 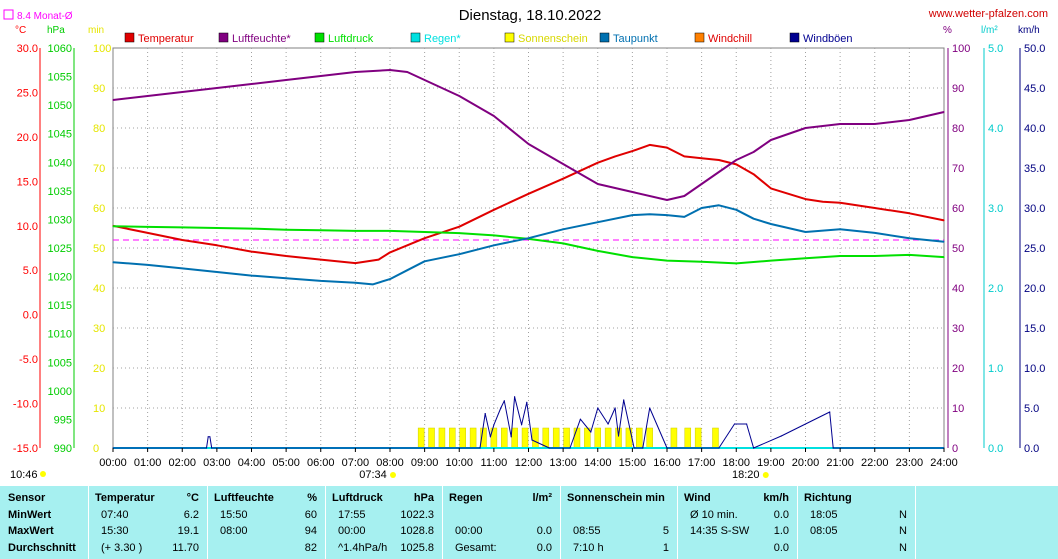 What do you see at coordinates (63, 420) in the screenshot?
I see `pressure-tick-label: 995` at bounding box center [63, 420].